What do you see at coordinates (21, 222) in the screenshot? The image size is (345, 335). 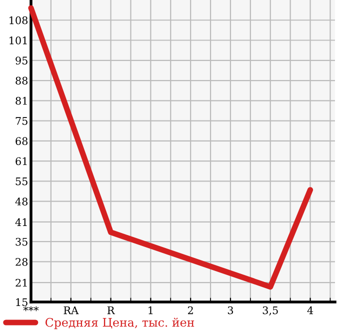 I see `y-tick-label: 41` at bounding box center [21, 222].